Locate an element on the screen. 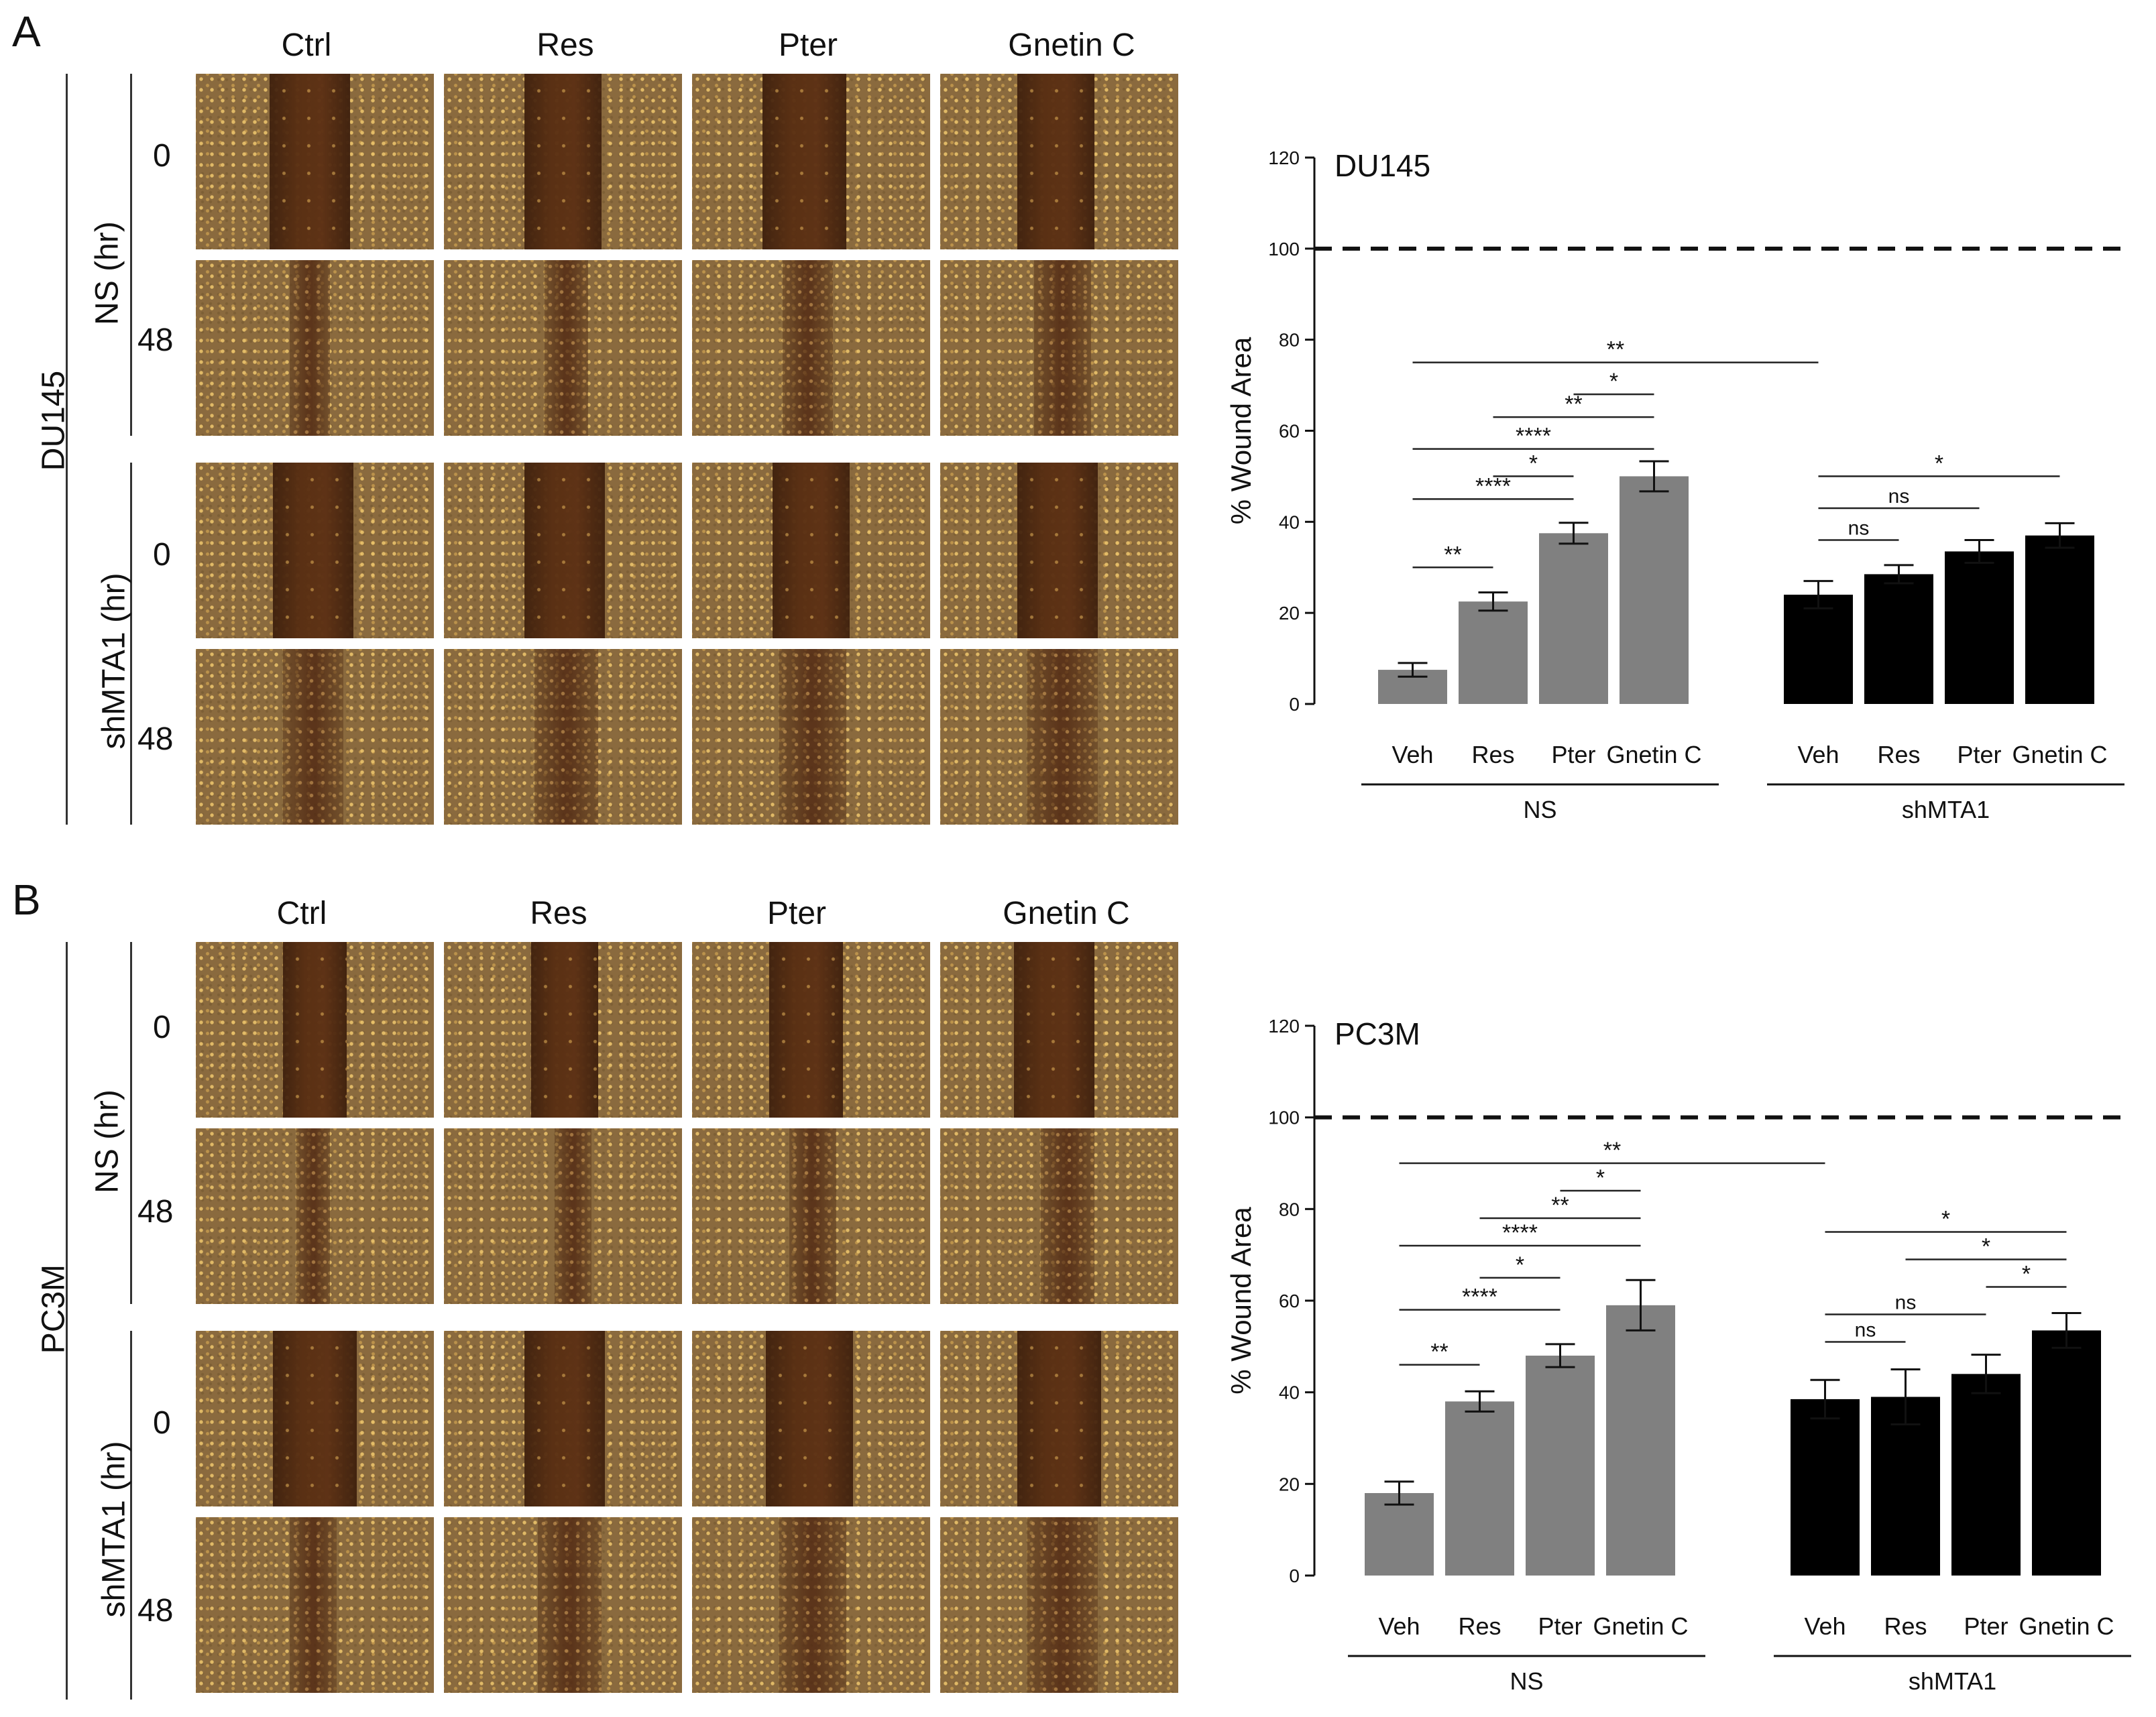 This screenshot has height=1717, width=2156. x-tick-label: Pter is located at coordinates (1560, 1626).